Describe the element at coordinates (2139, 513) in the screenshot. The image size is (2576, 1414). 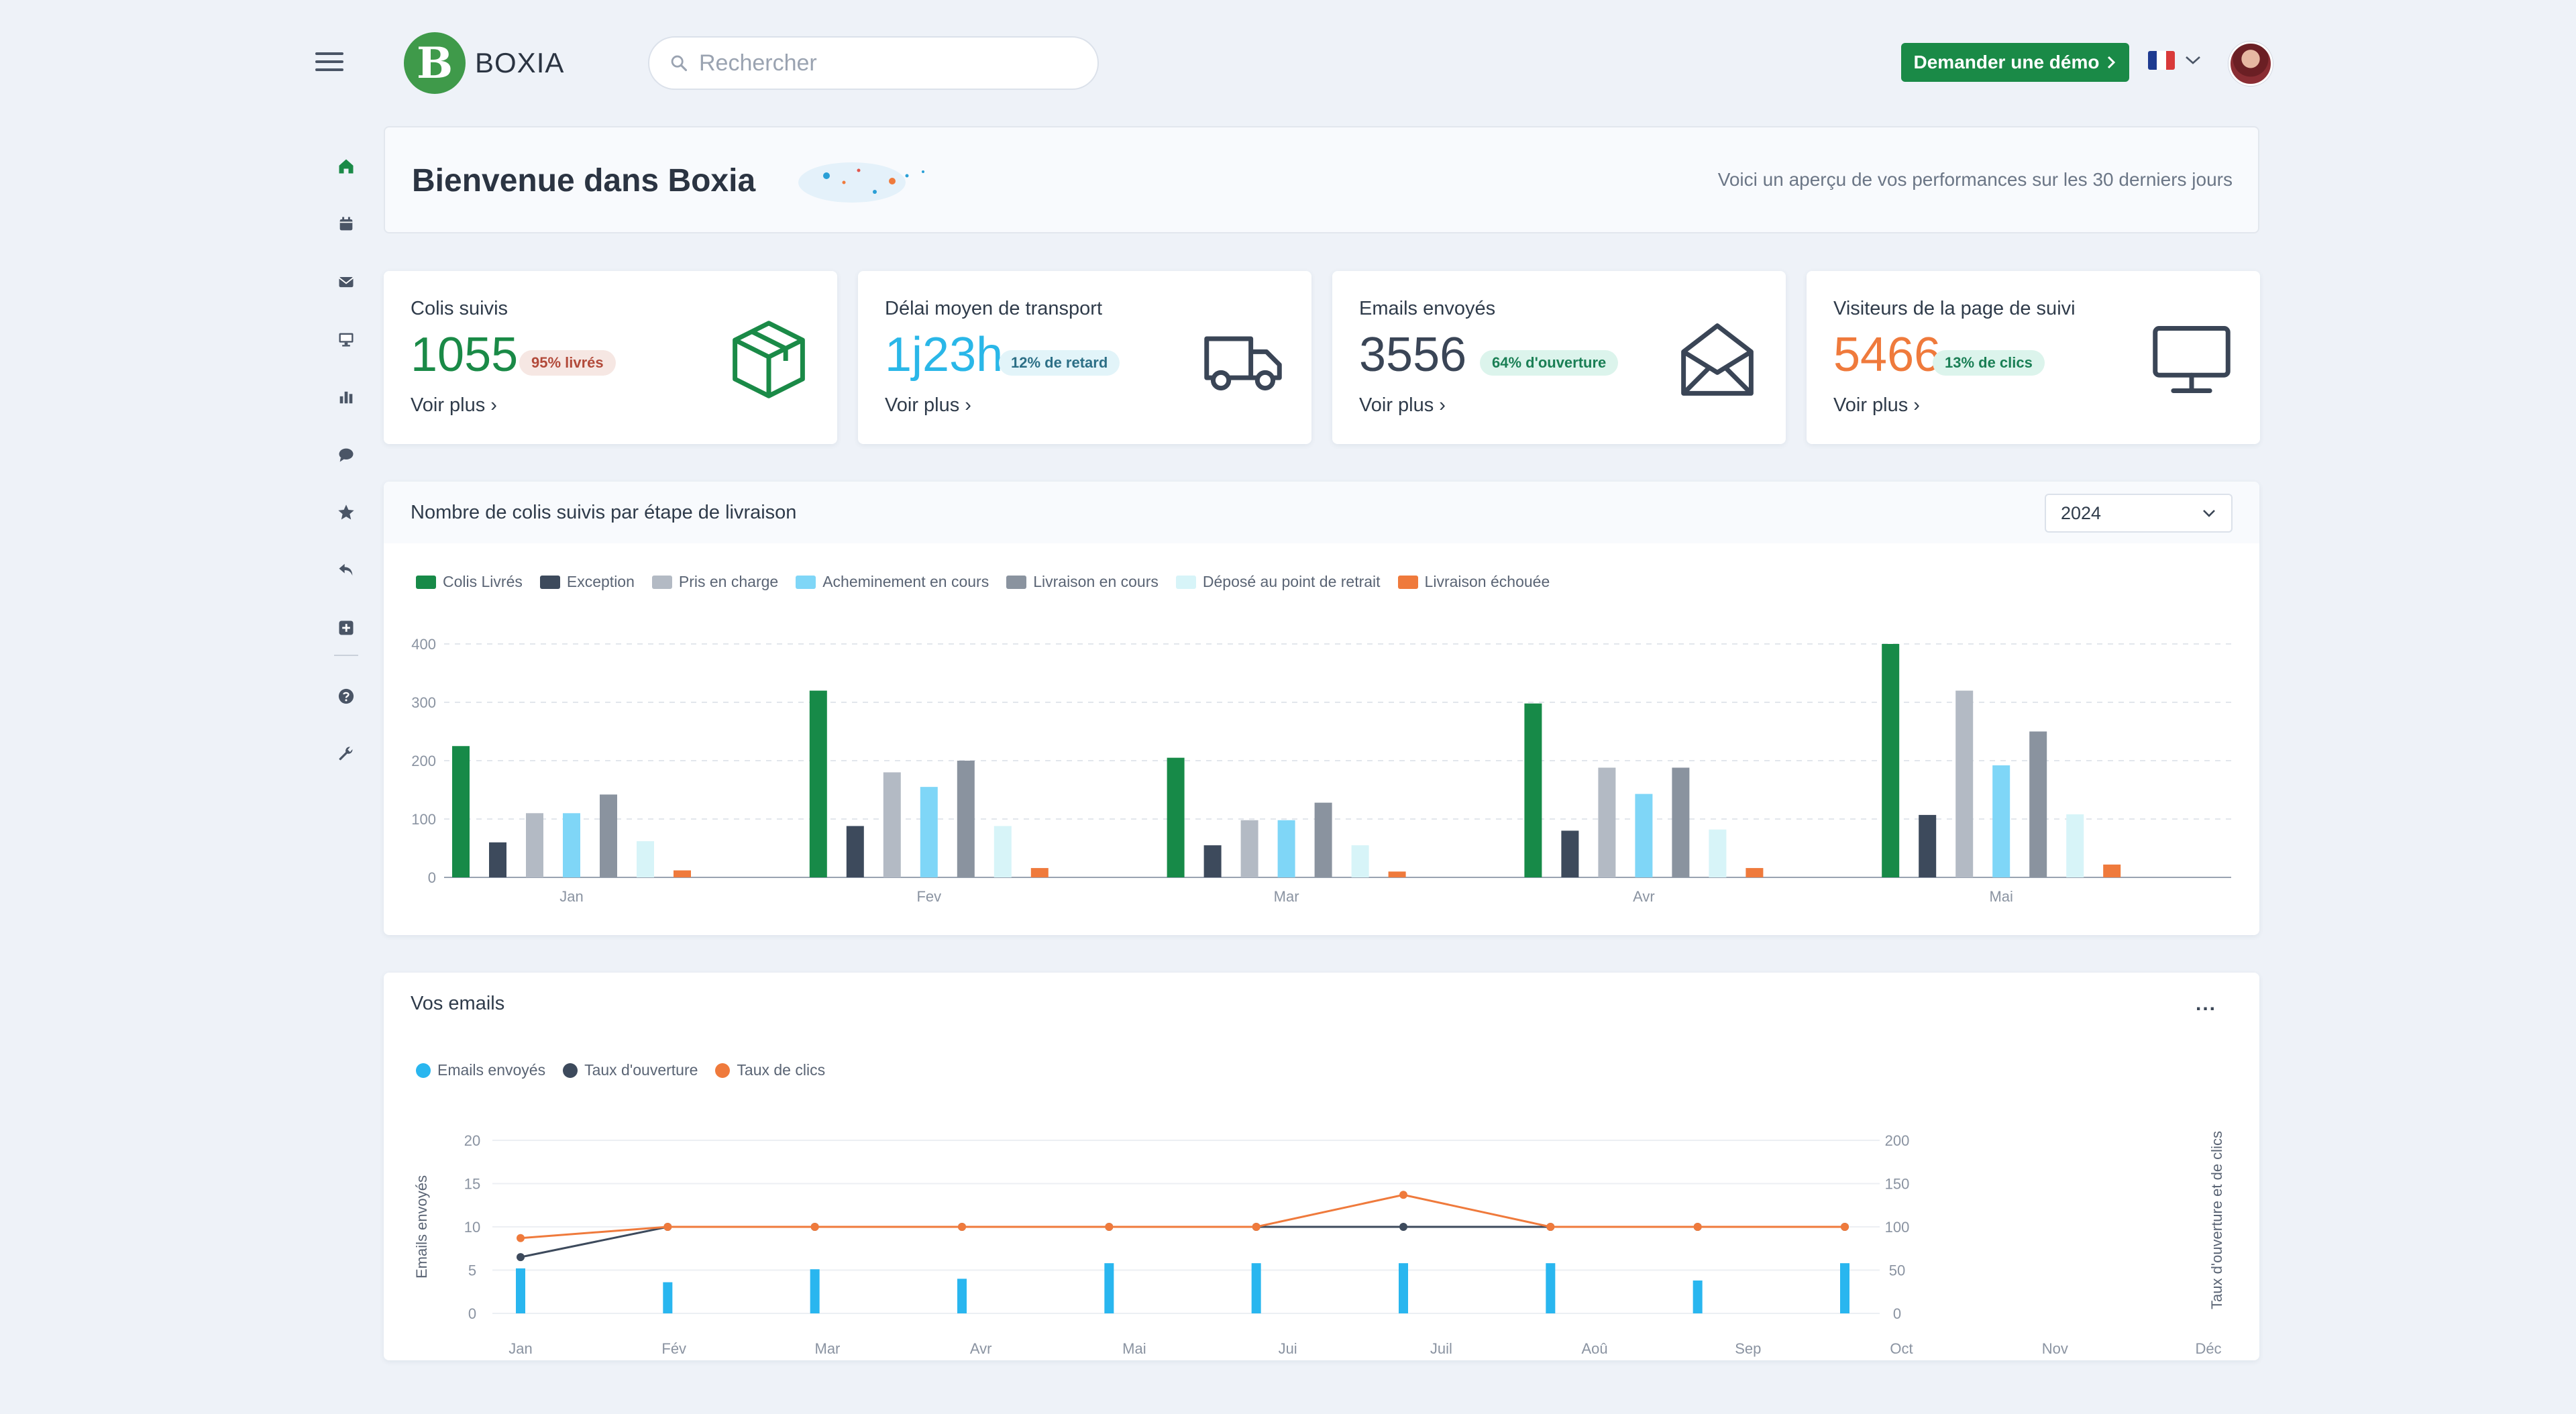
I see `year-select: 2024` at that location.